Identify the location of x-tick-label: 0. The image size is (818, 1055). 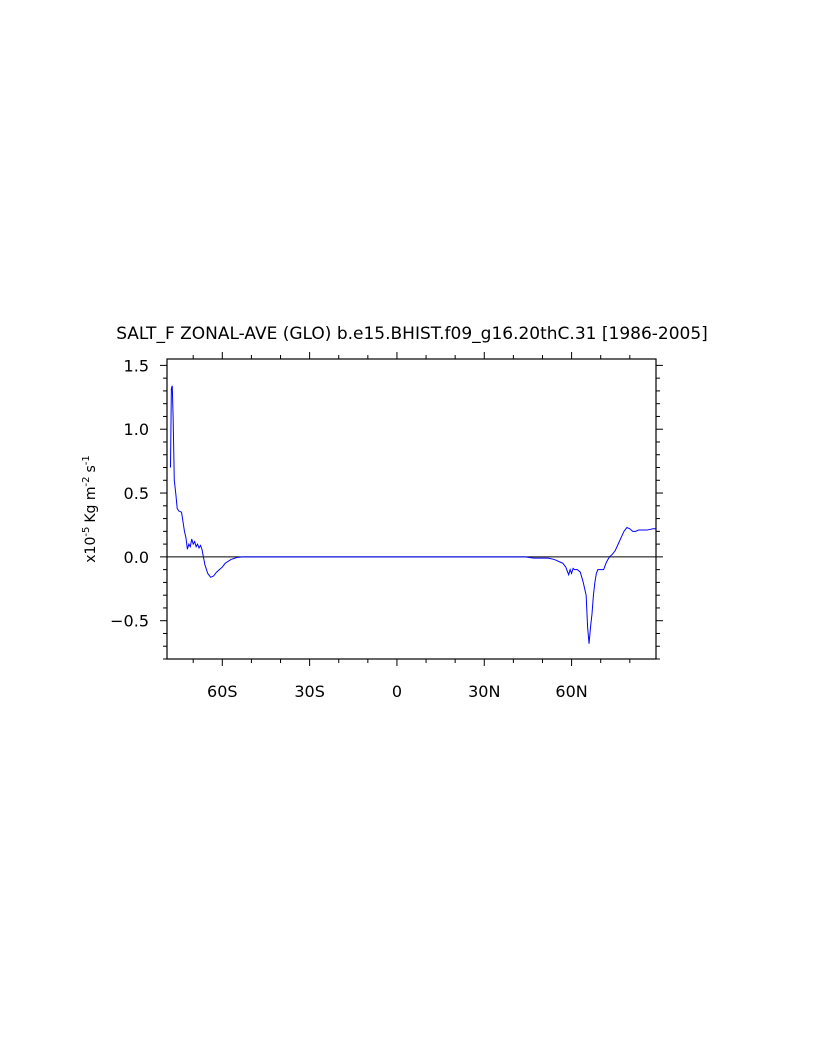
(397, 691).